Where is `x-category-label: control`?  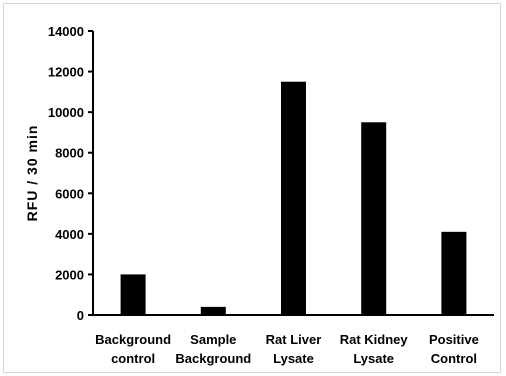 x-category-label: control is located at coordinates (133, 358).